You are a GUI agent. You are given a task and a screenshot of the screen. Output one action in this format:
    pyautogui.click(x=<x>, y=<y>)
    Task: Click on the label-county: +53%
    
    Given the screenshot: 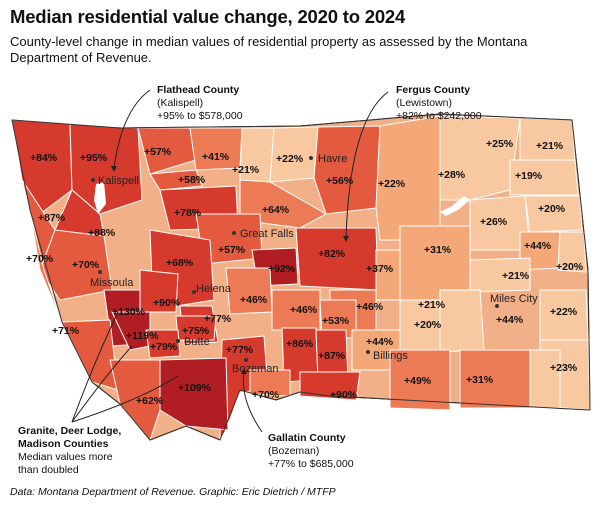 What is the action you would take?
    pyautogui.click(x=336, y=321)
    